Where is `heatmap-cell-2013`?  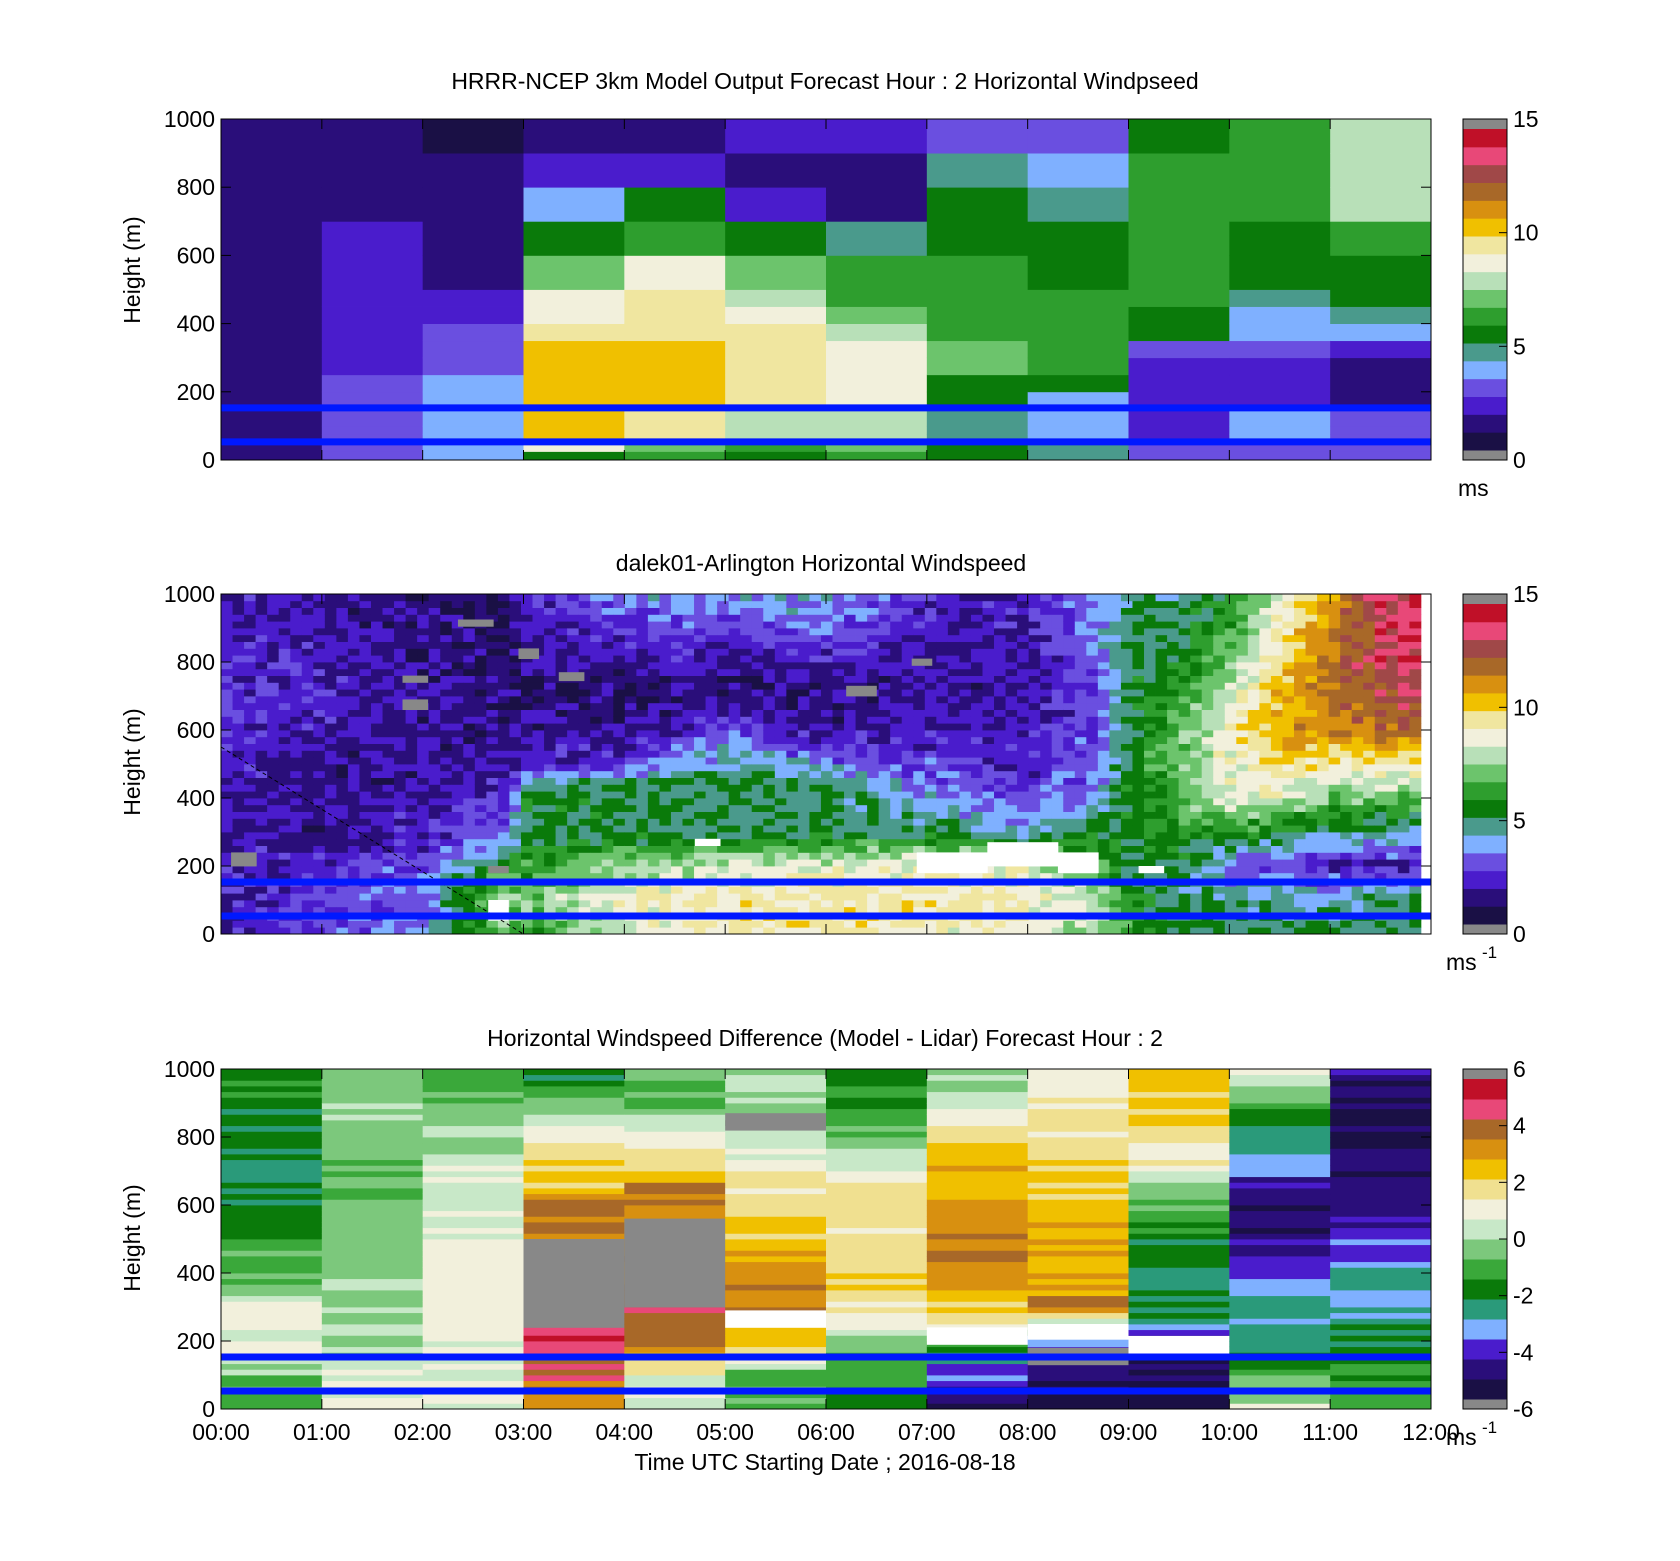
heatmap-cell-2013 is located at coordinates (688, 842).